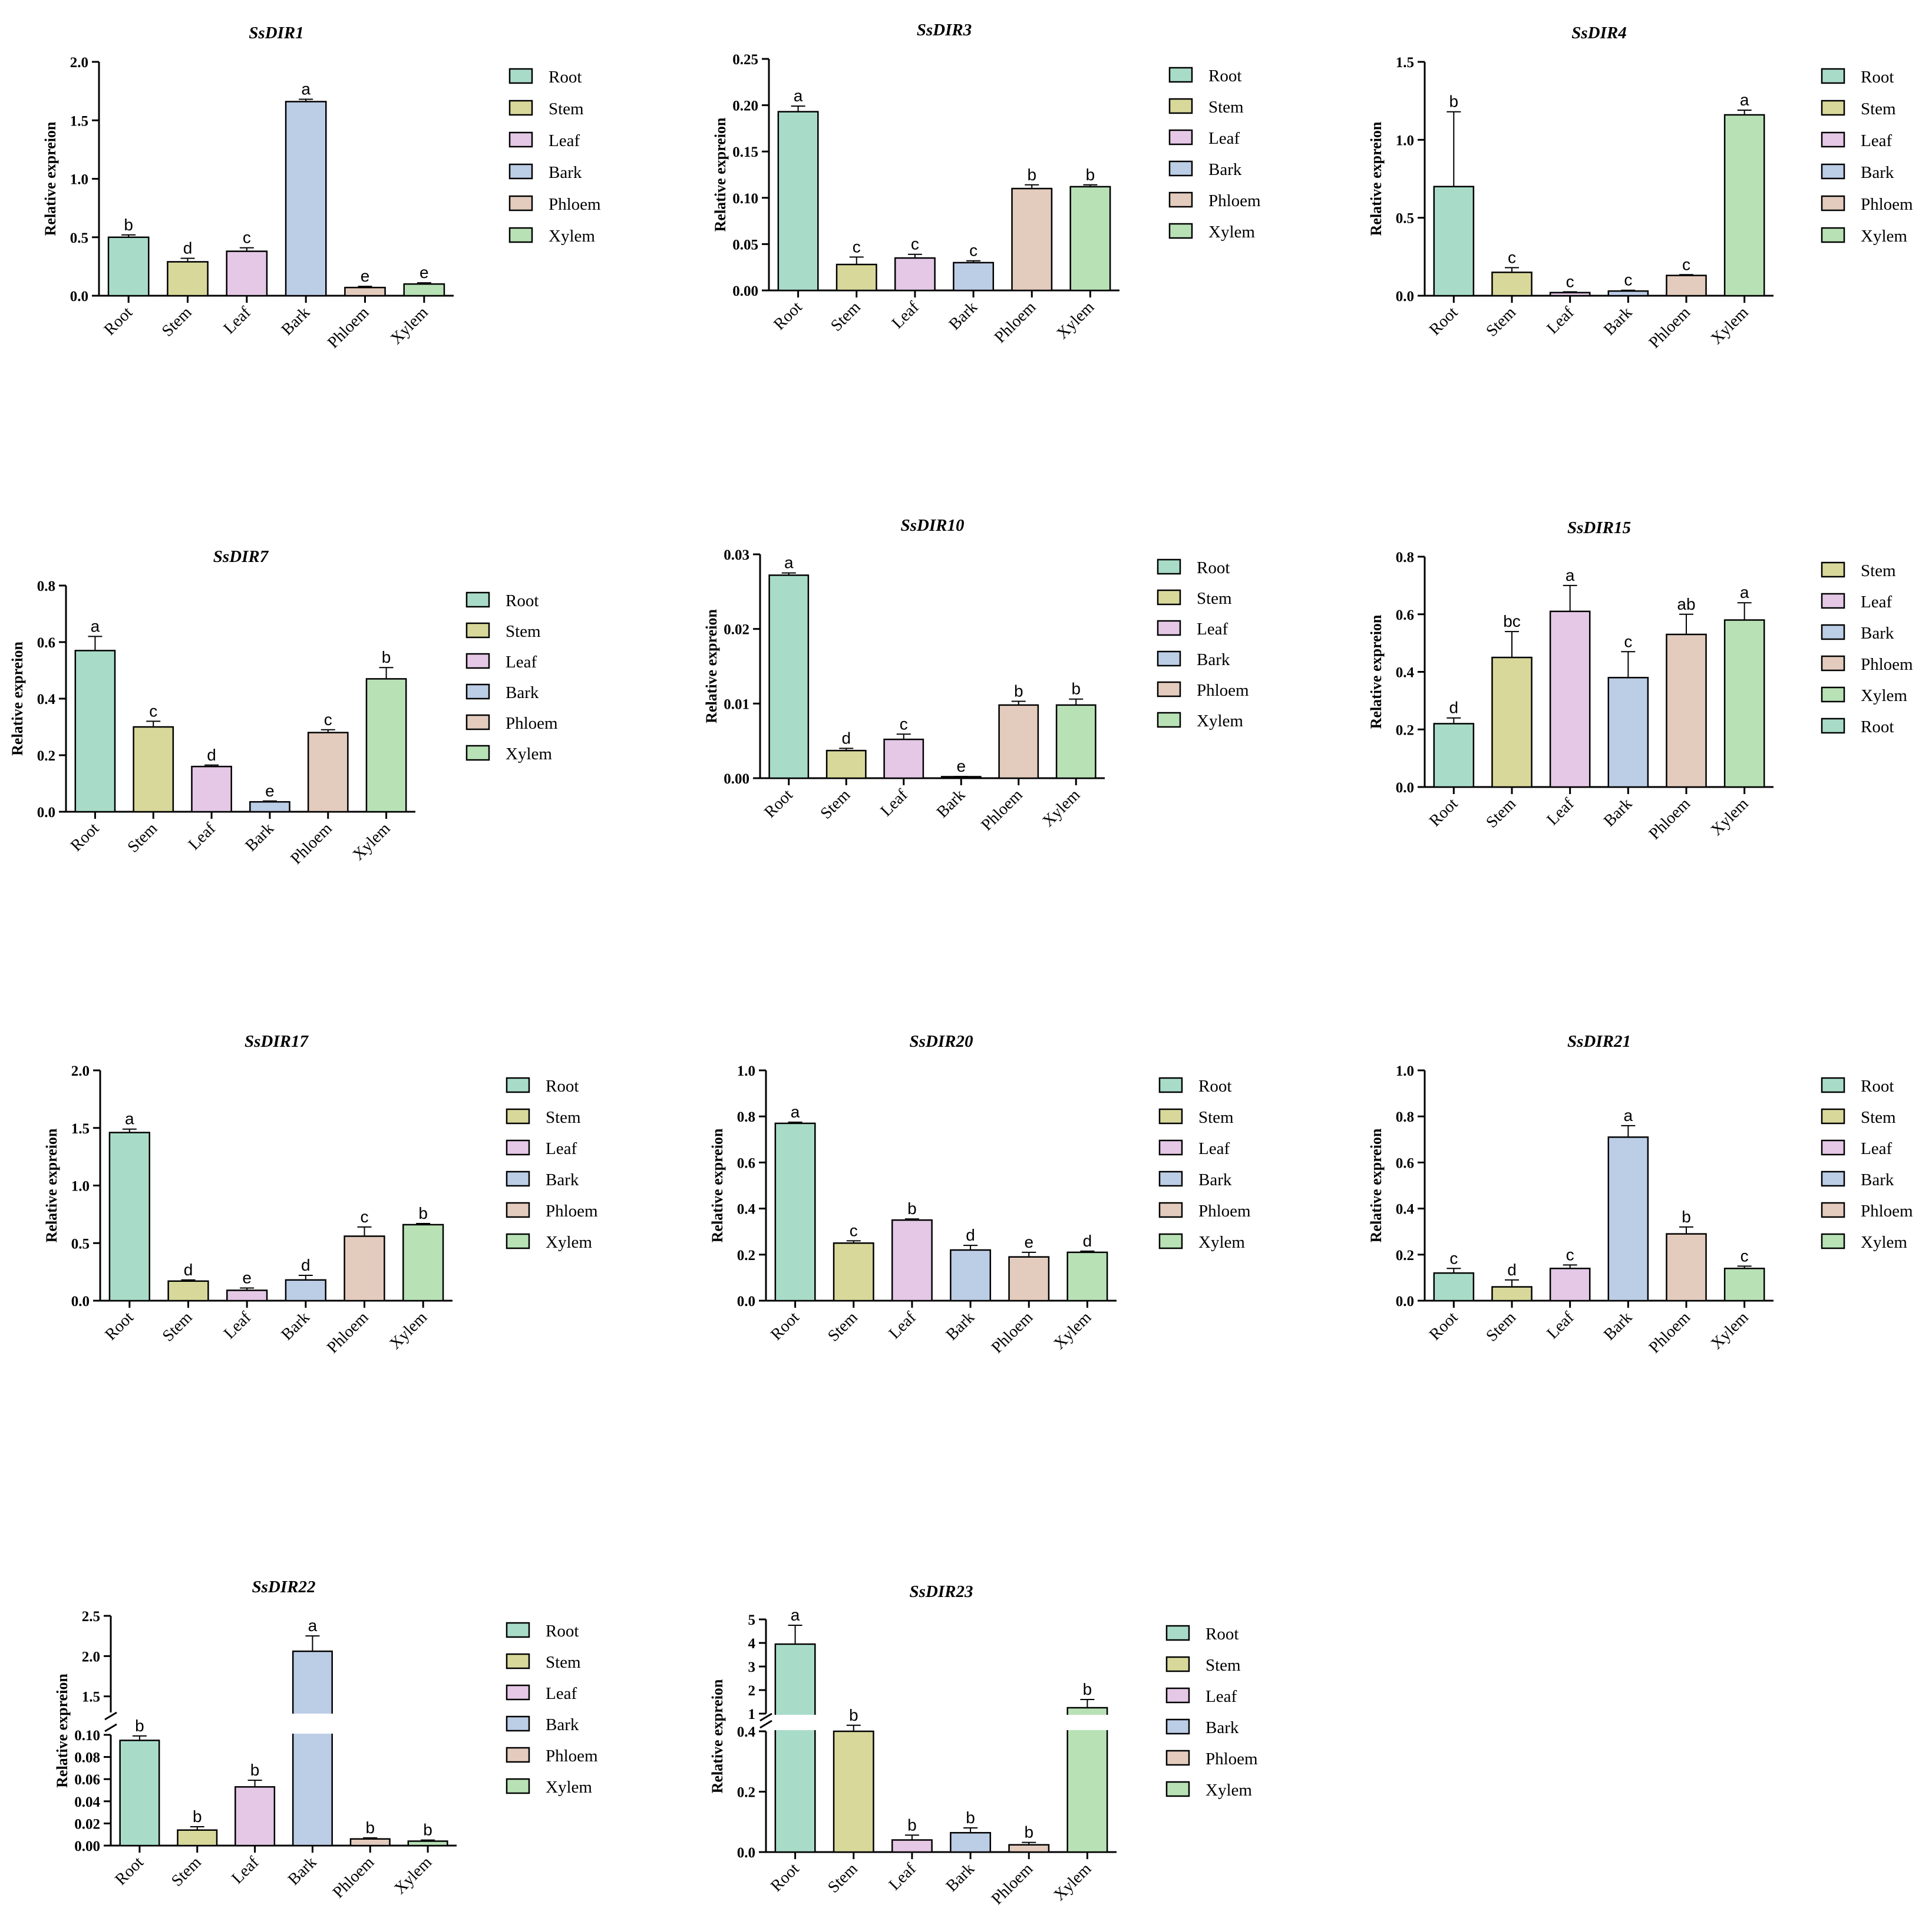  Describe the element at coordinates (745, 291) in the screenshot. I see `y-tick-label: 0.00` at that location.